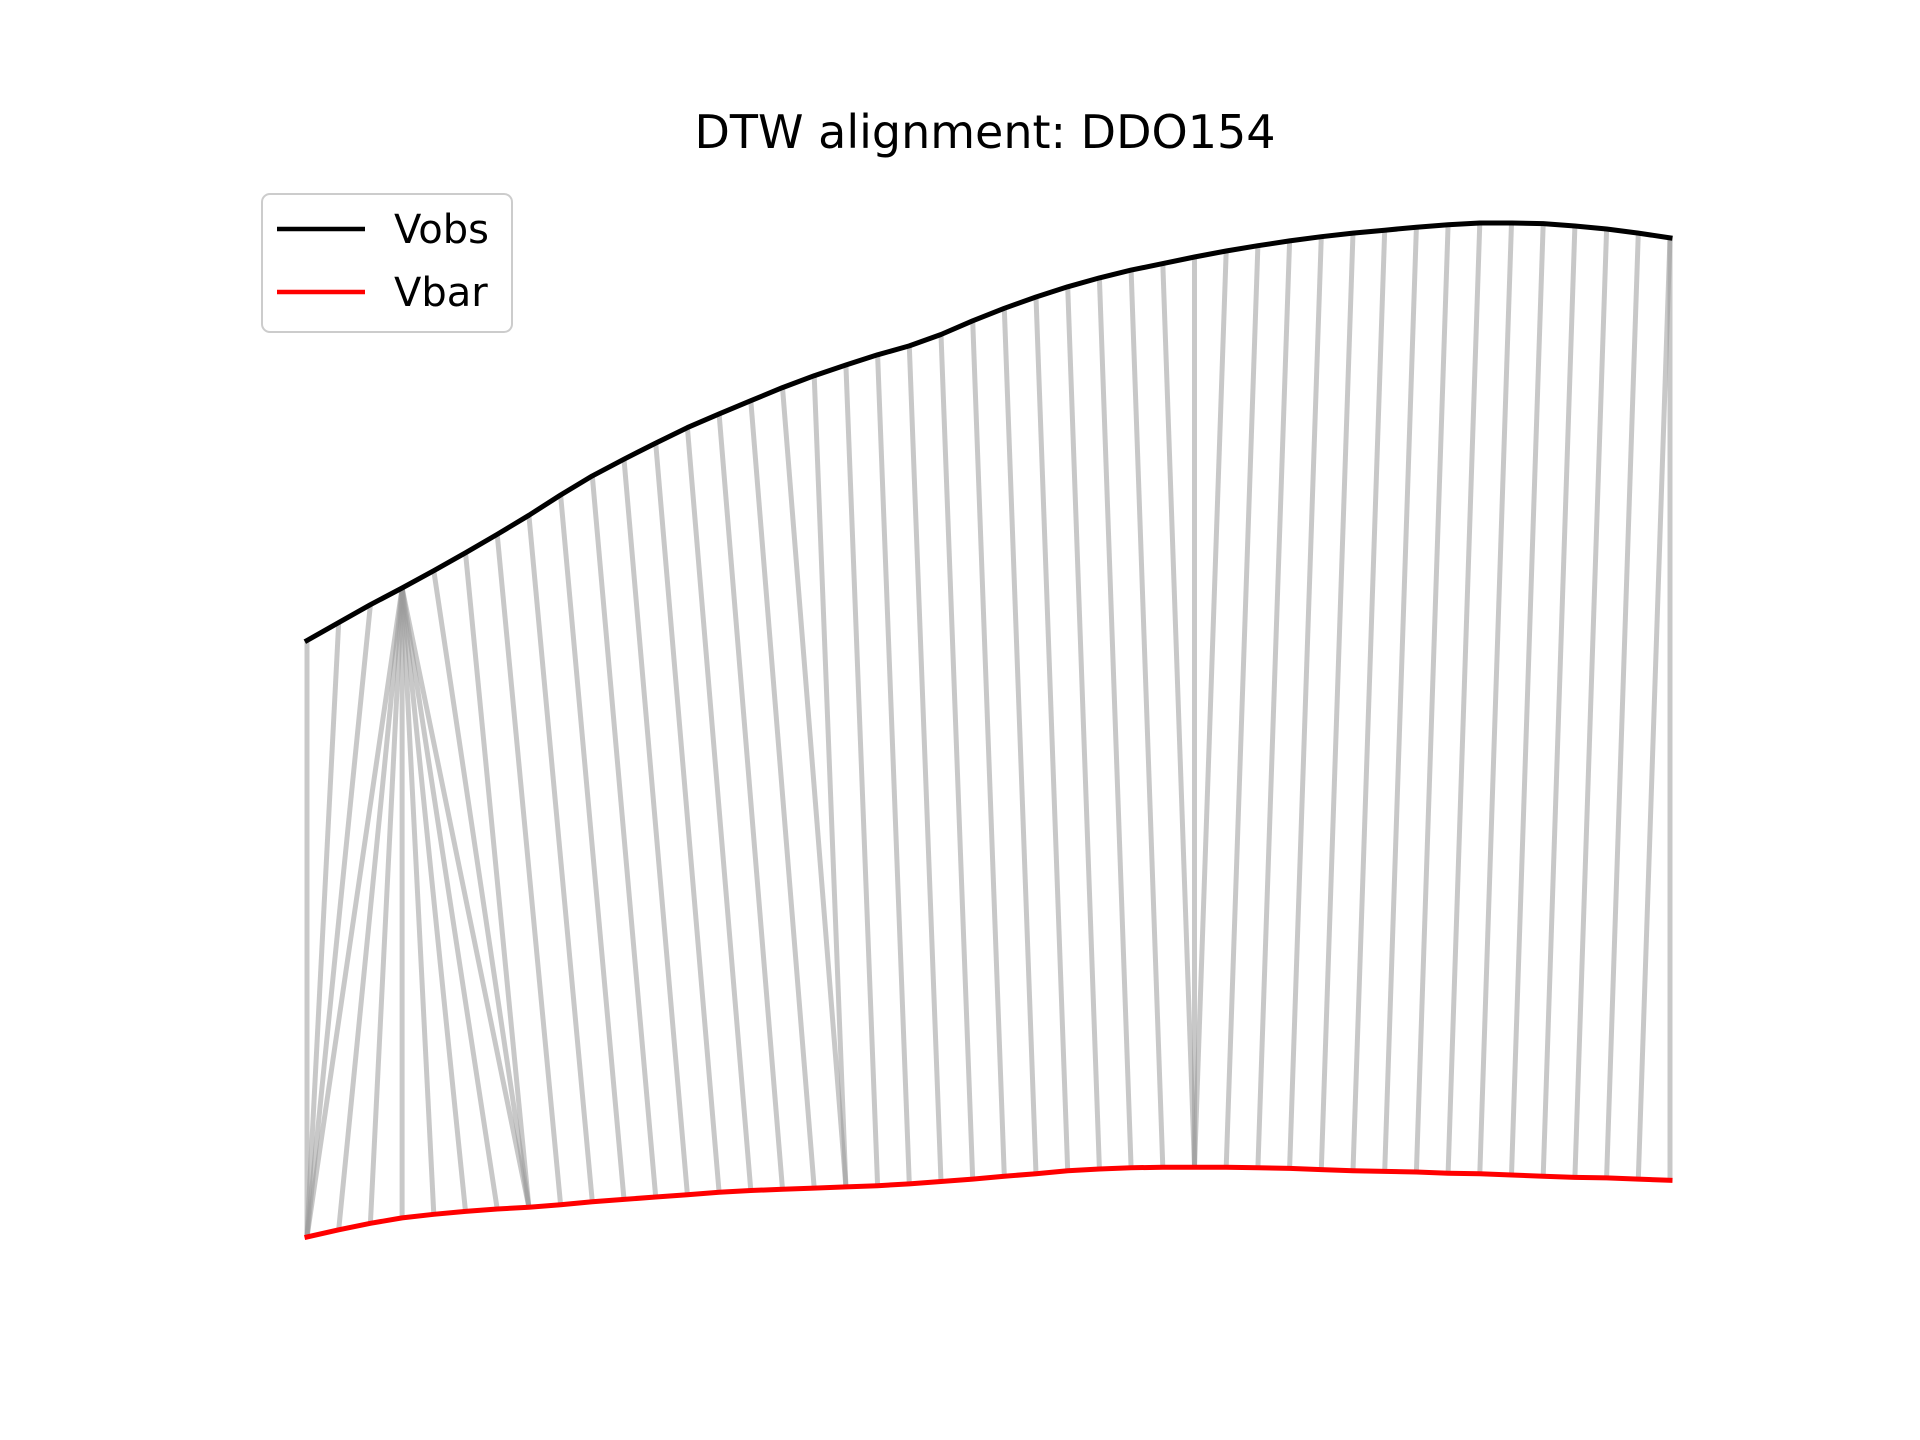  I want to click on chart-title: DTW alignment: DDO154, so click(985, 132).